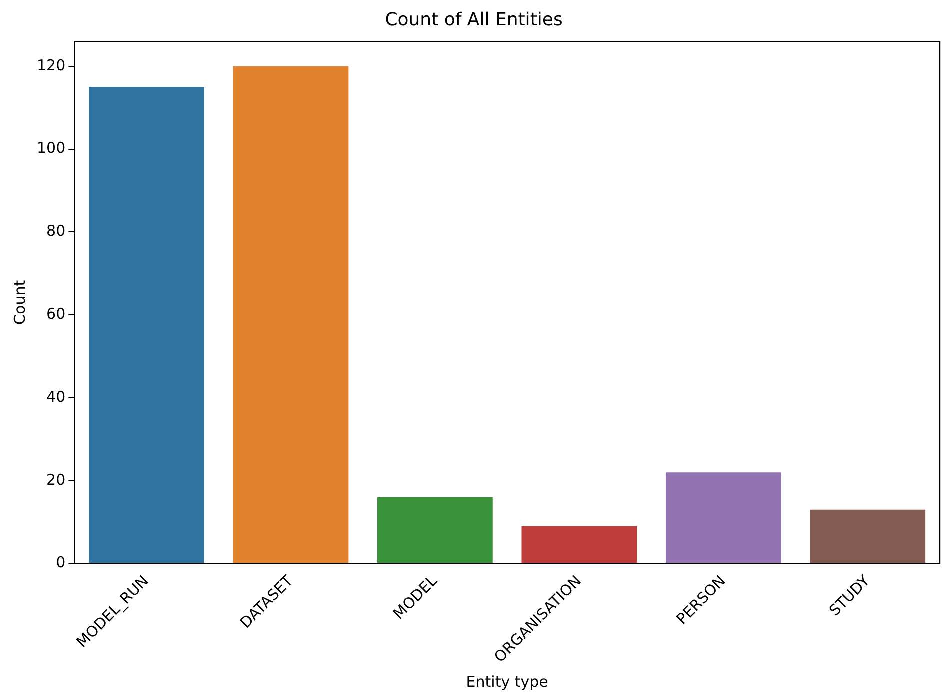 This screenshot has width=942, height=700. Describe the element at coordinates (56, 479) in the screenshot. I see `y-tick-label: 20` at that location.